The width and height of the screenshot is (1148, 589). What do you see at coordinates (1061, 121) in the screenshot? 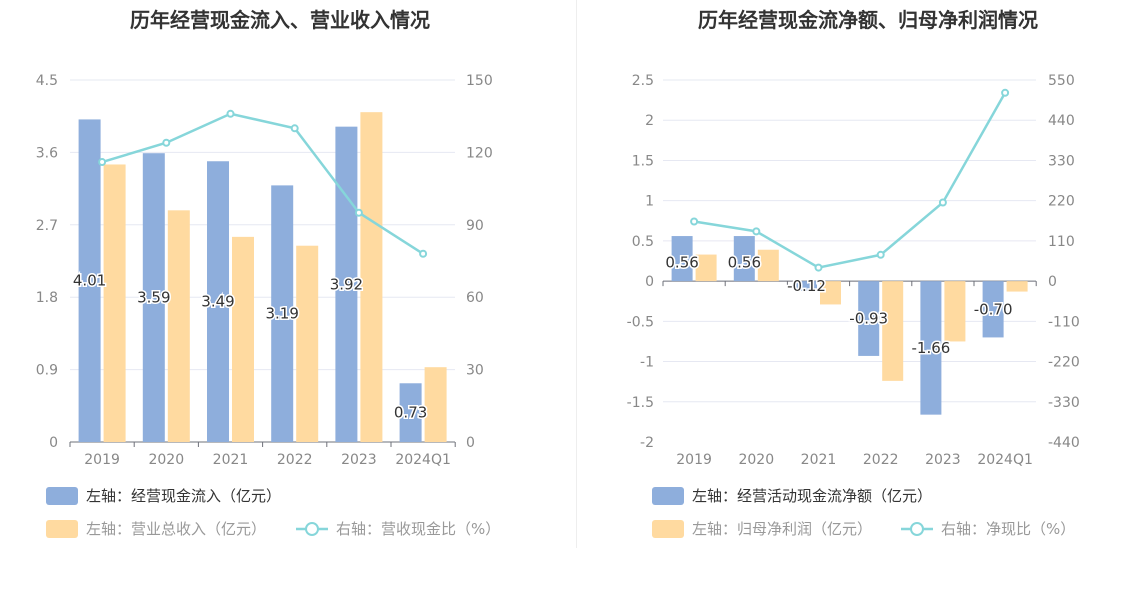
I see `y-right-tick-label: 440` at bounding box center [1061, 121].